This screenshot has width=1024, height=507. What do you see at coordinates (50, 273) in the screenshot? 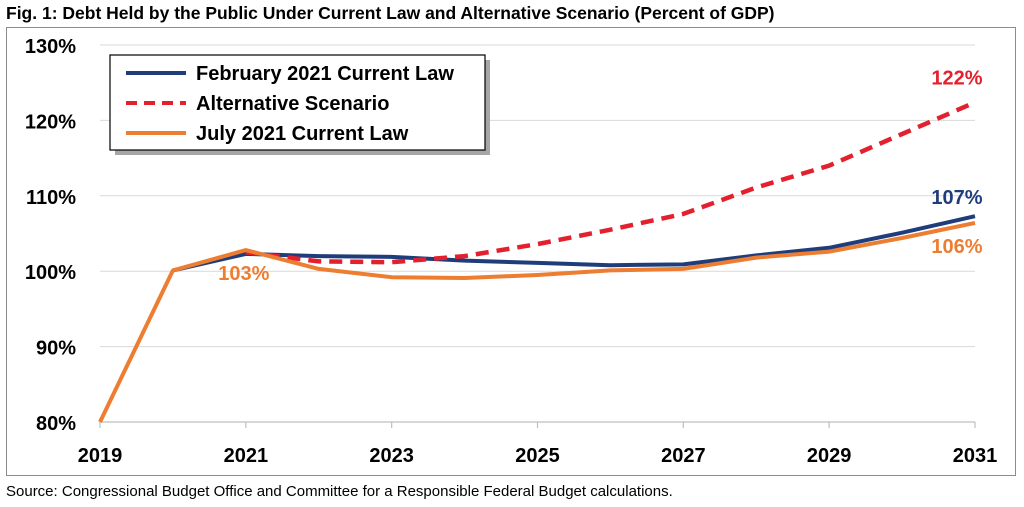
I see `y-tick-label: 100%` at bounding box center [50, 273].